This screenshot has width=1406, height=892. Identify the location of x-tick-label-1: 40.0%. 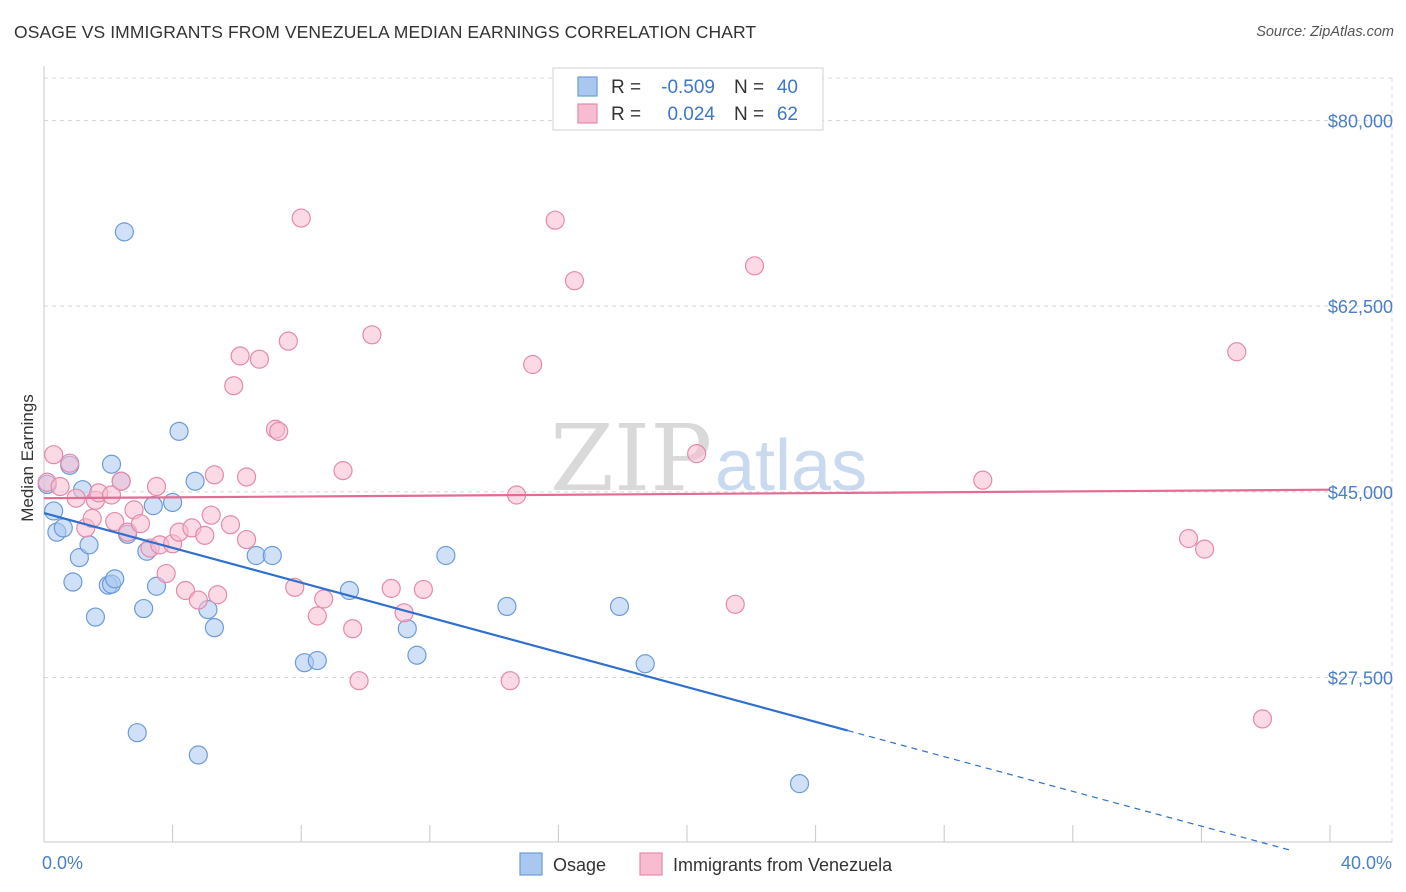
(1366, 863).